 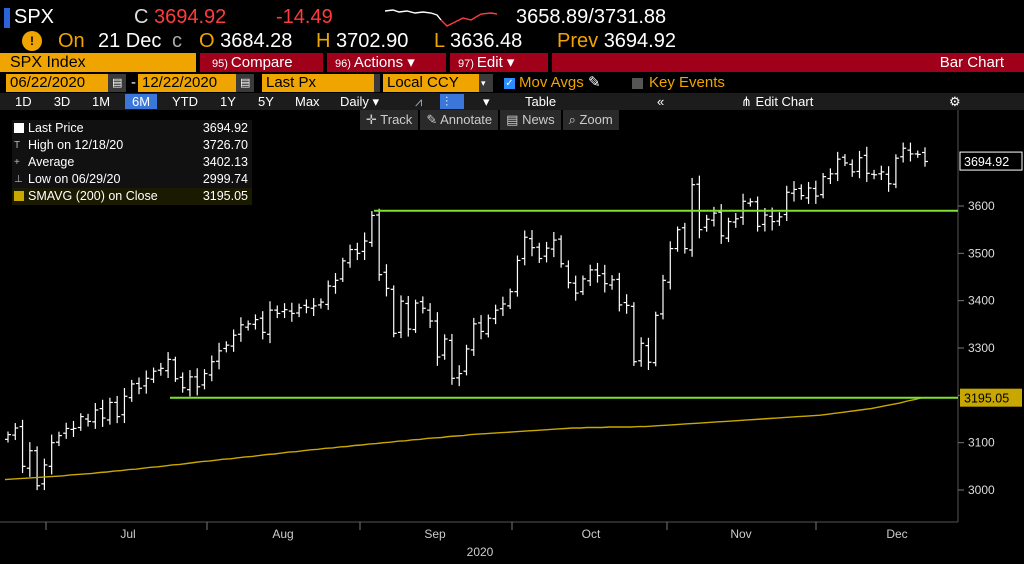 I want to click on frequency-select: Daily ▾, so click(x=360, y=101).